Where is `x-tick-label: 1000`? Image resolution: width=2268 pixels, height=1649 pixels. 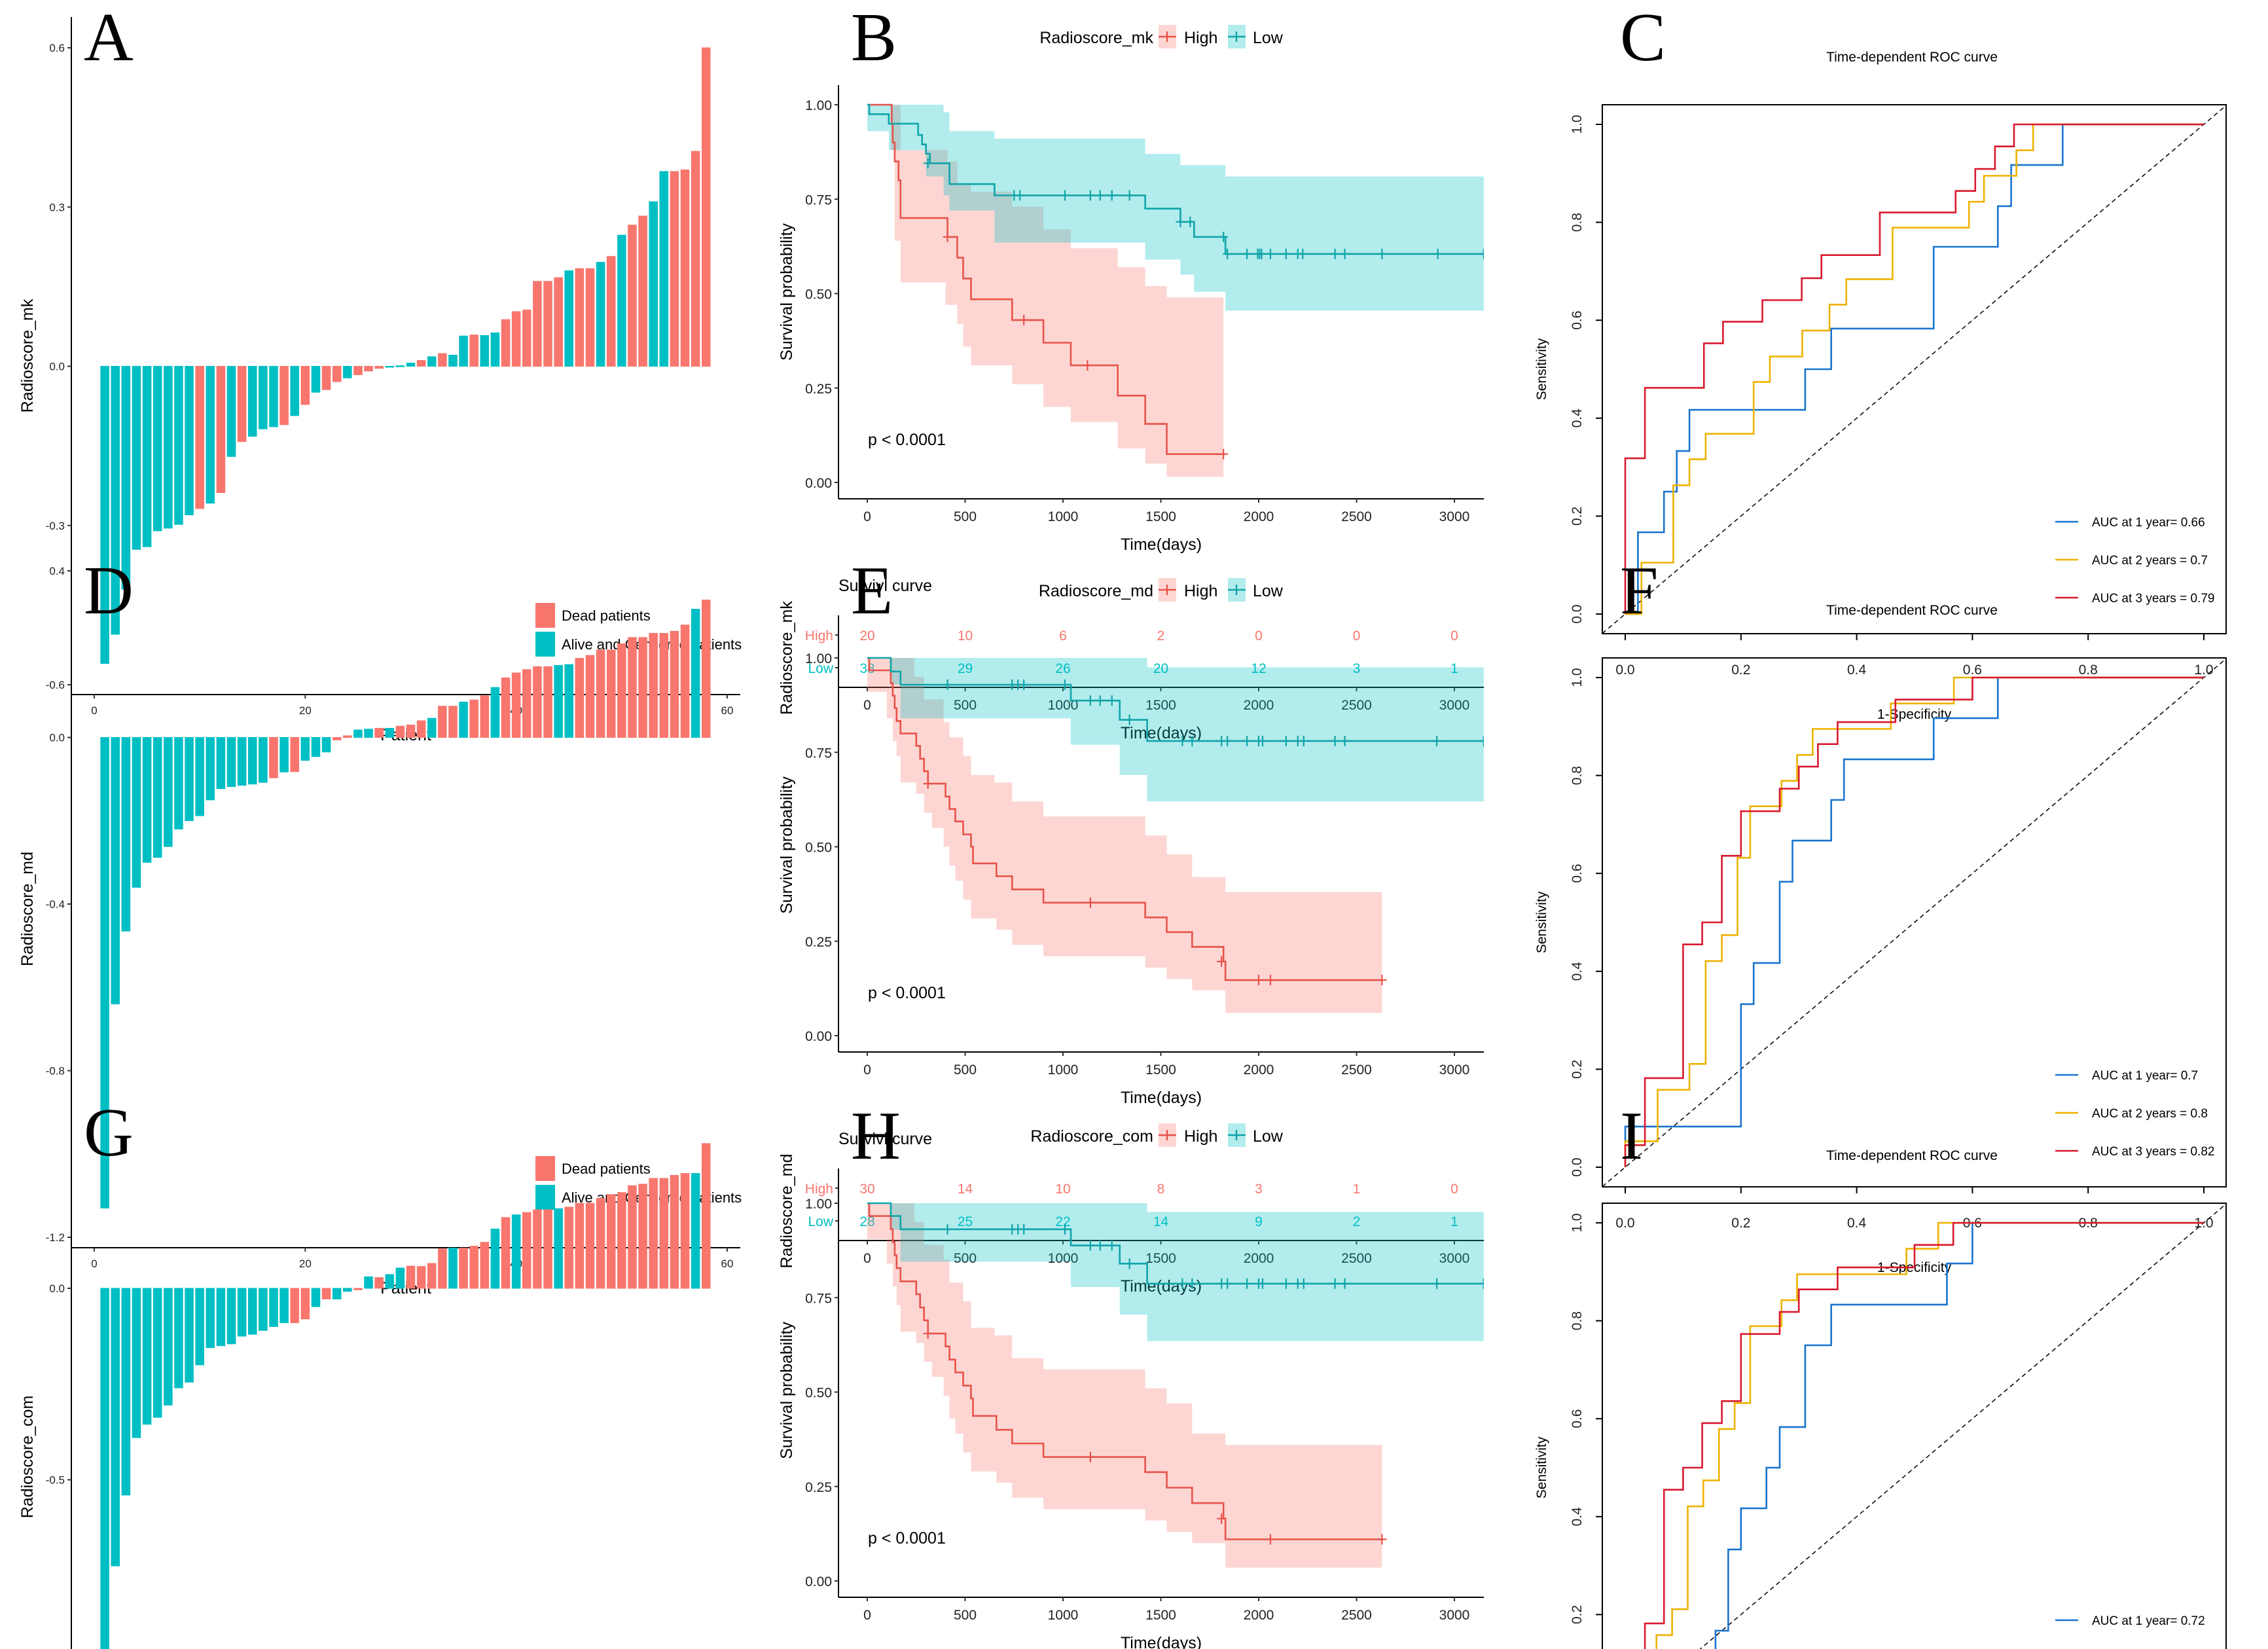 x-tick-label: 1000 is located at coordinates (1063, 1070).